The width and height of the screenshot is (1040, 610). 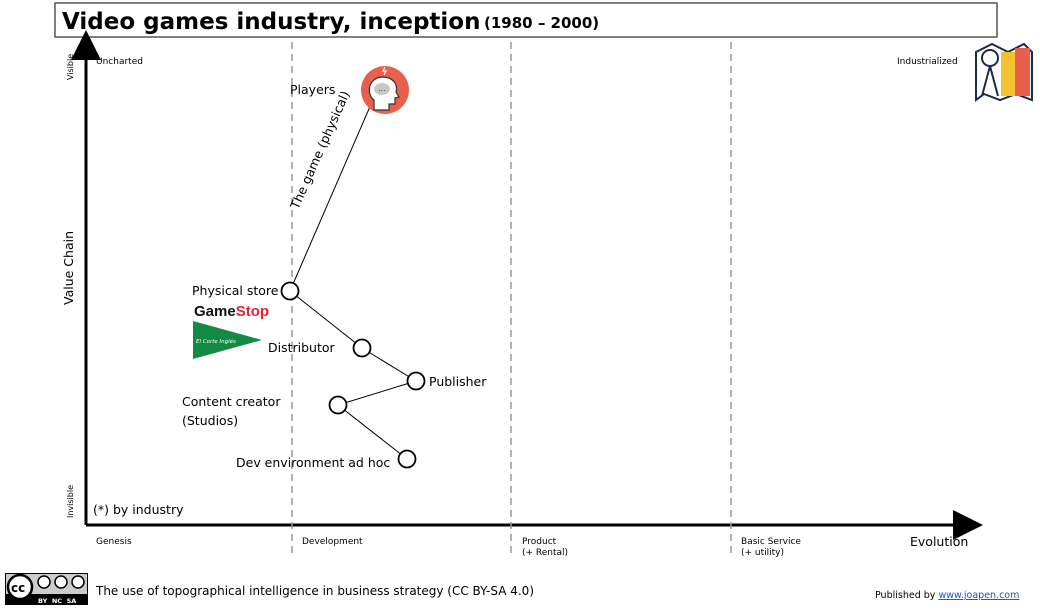 I want to click on dev-environment-label: Dev environment ad hoc, so click(x=313, y=462).